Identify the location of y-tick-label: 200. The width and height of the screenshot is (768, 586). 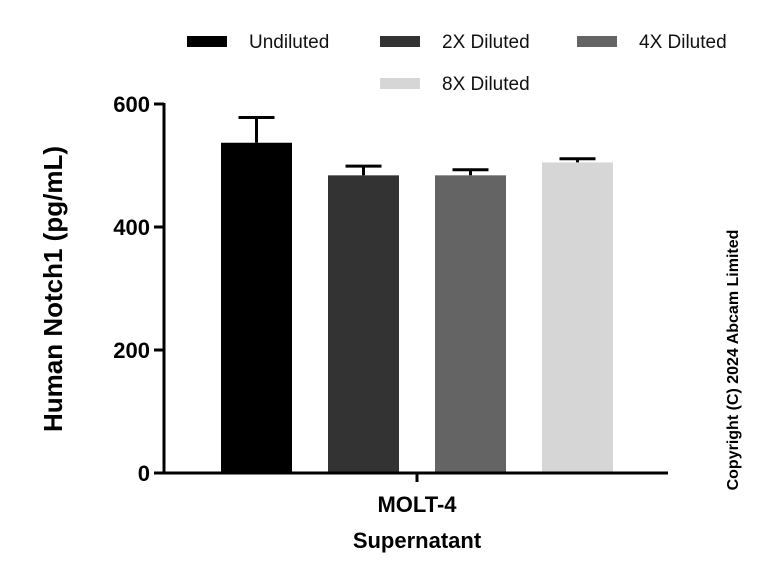
(131, 350).